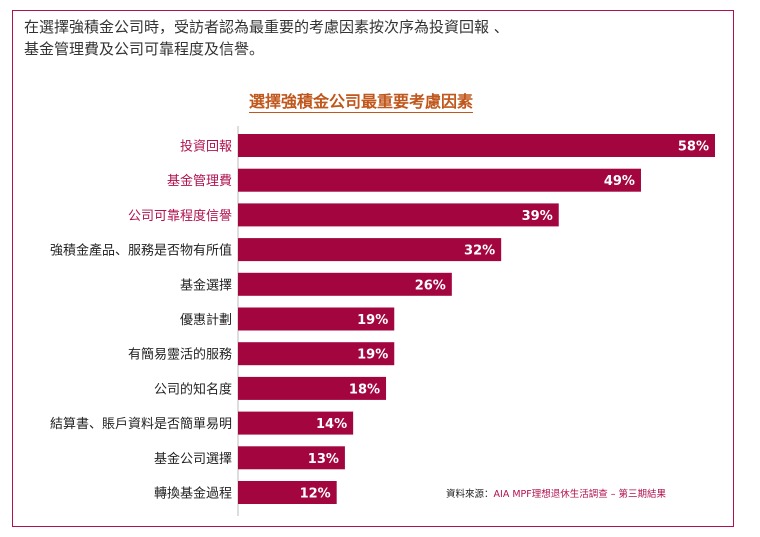  I want to click on category-label: 優惠計劃, so click(206, 320).